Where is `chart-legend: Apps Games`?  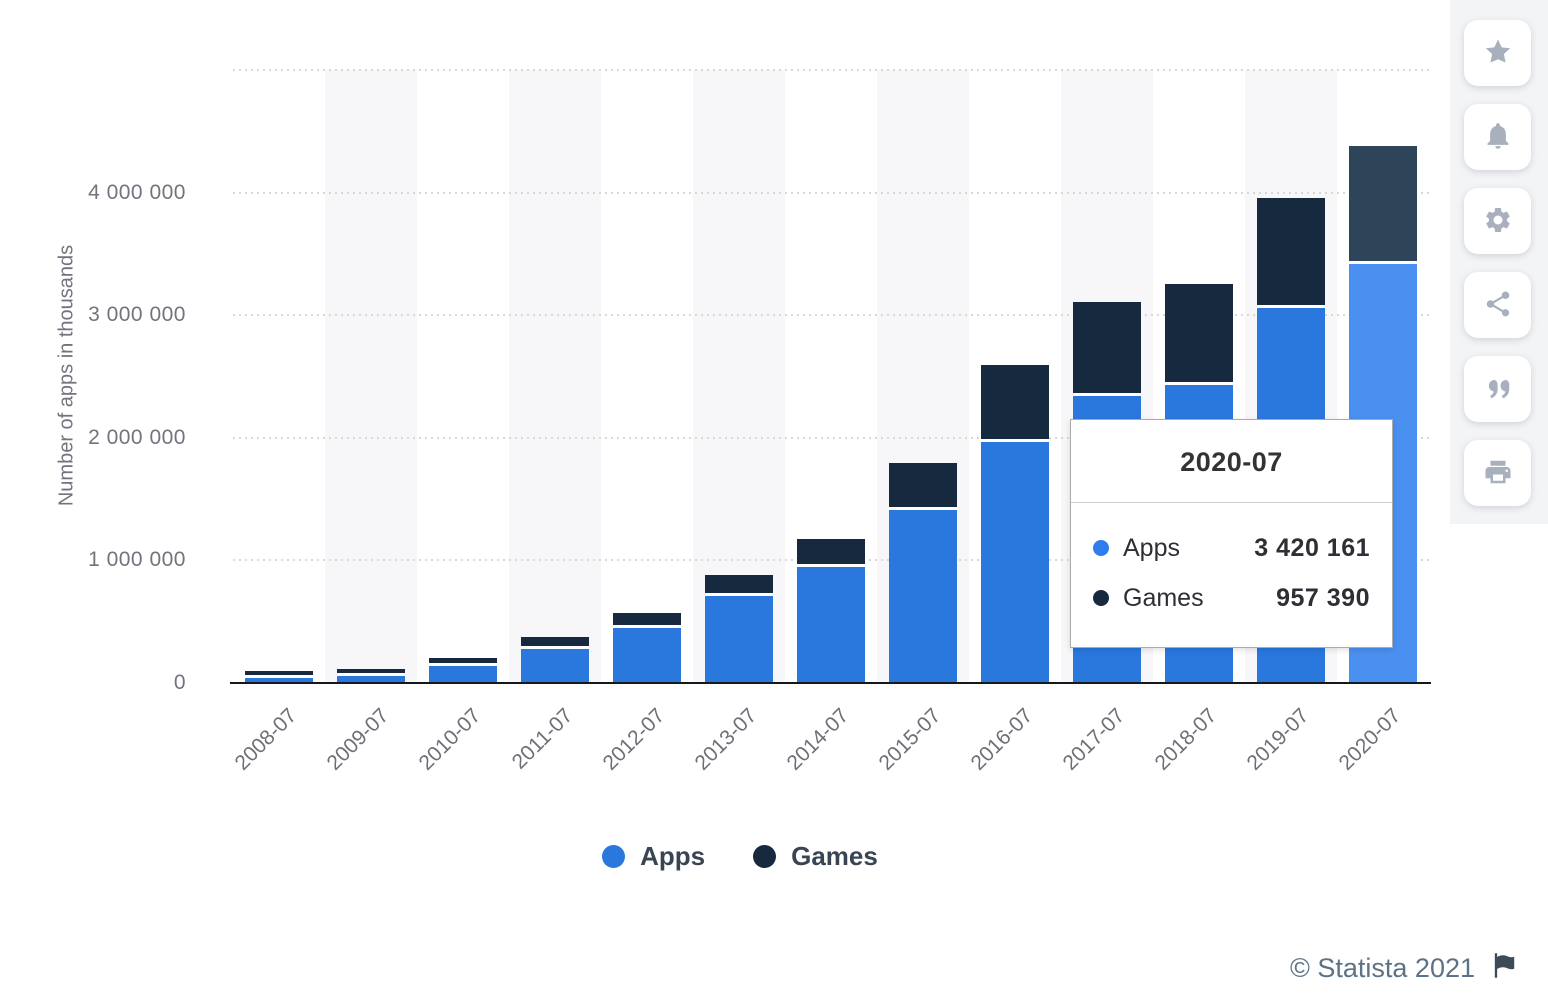
chart-legend: Apps Games is located at coordinates (740, 856).